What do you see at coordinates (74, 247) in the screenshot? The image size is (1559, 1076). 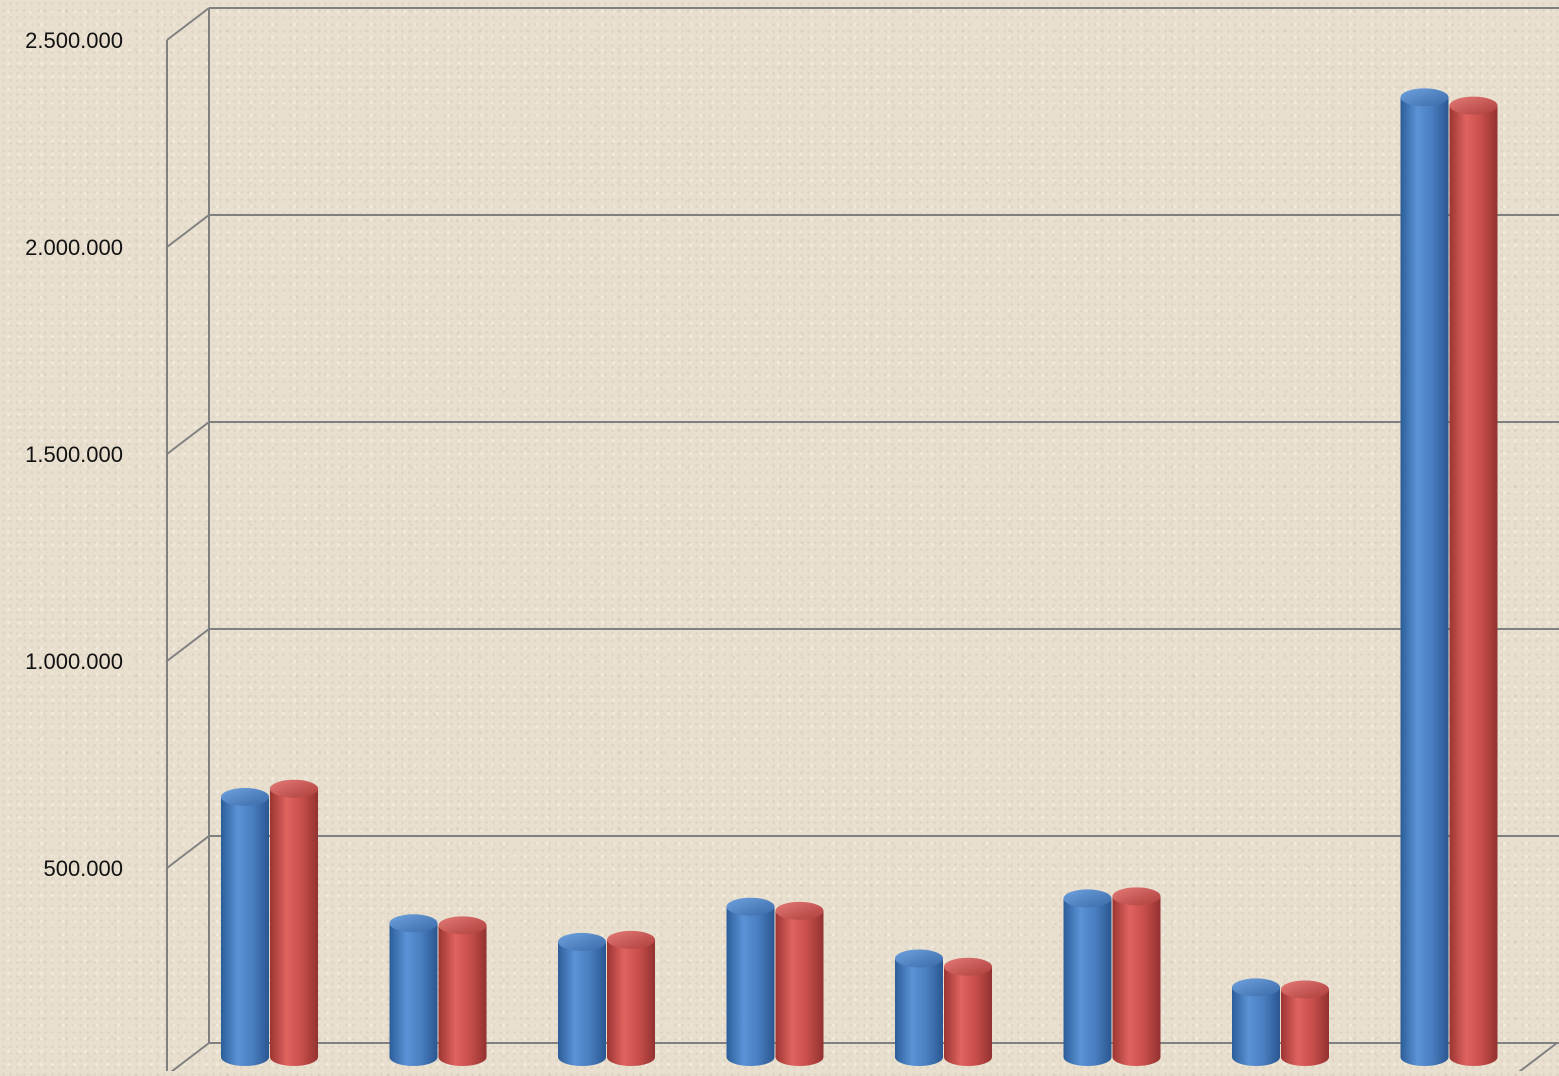 I see `y-tick-label: 2.000.000` at bounding box center [74, 247].